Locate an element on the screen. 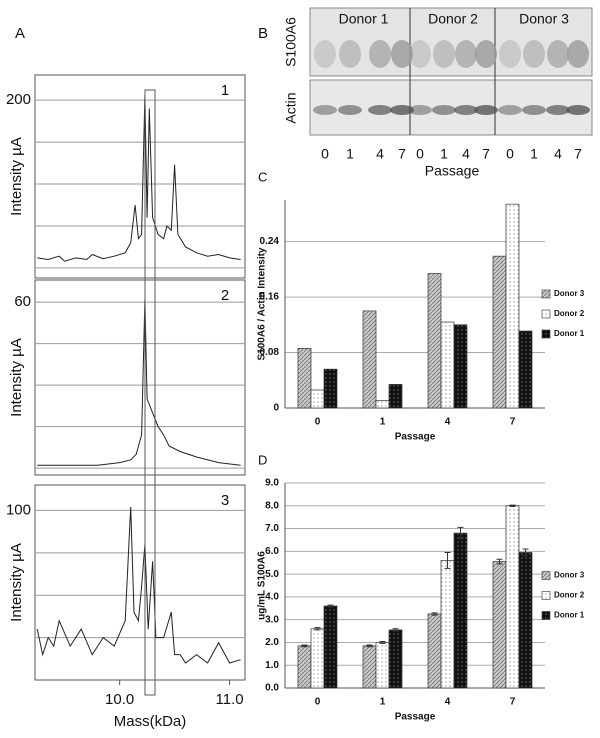  y-tick-label: 0 is located at coordinates (276, 408).